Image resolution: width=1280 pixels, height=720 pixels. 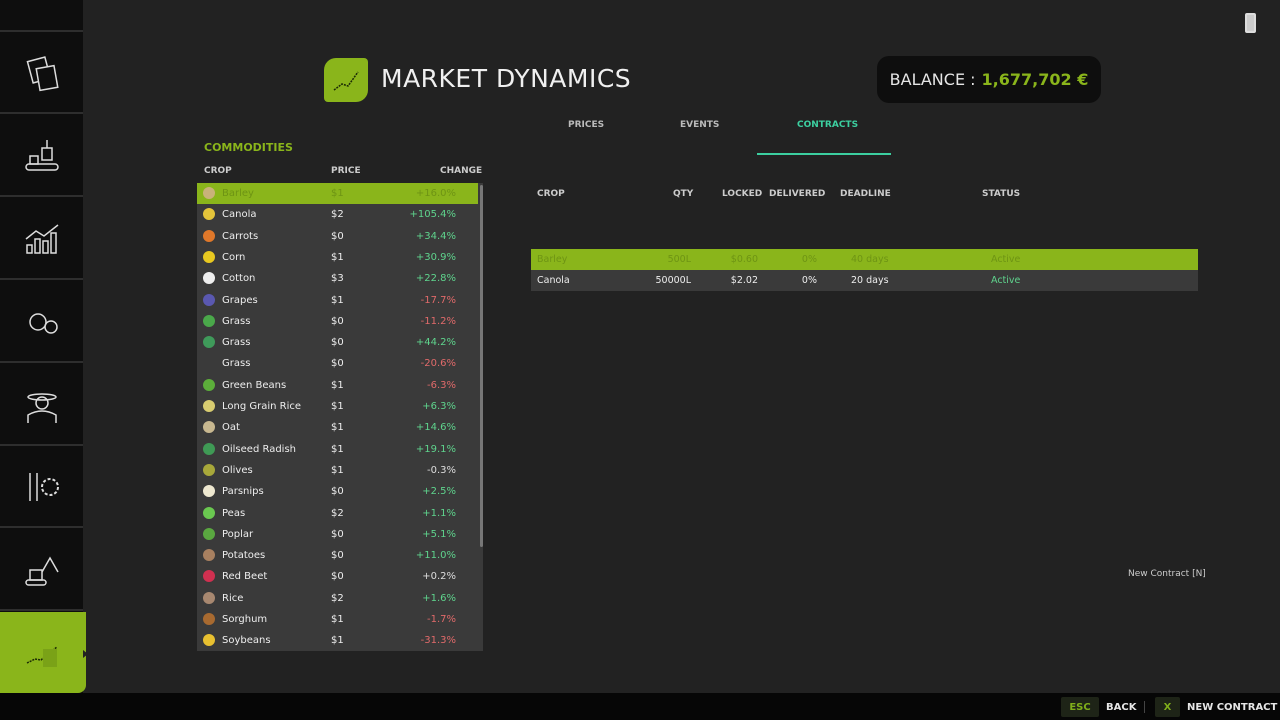 What do you see at coordinates (439, 513) in the screenshot?
I see `crop-change: +1.1%` at bounding box center [439, 513].